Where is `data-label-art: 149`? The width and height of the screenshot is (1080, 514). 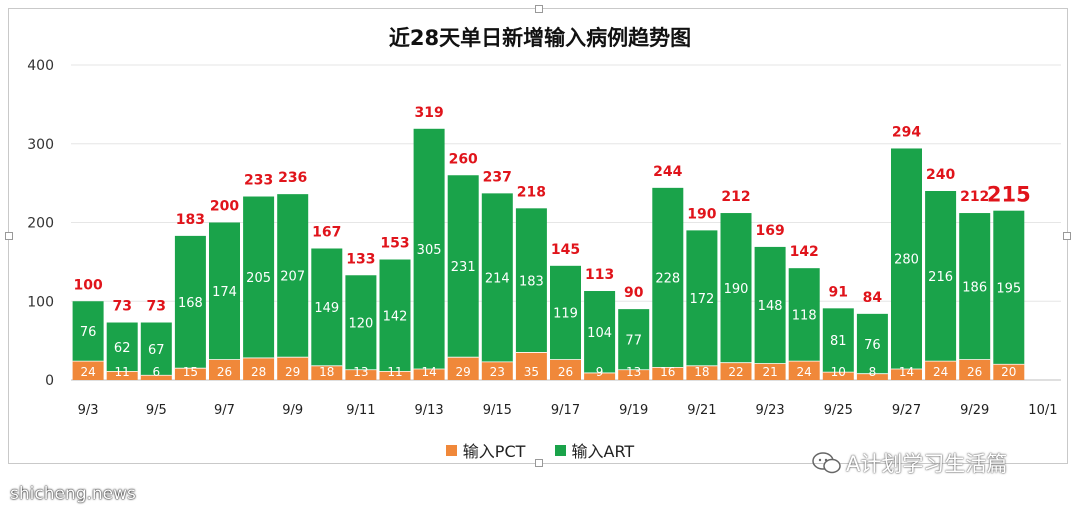
data-label-art: 149 is located at coordinates (326, 308).